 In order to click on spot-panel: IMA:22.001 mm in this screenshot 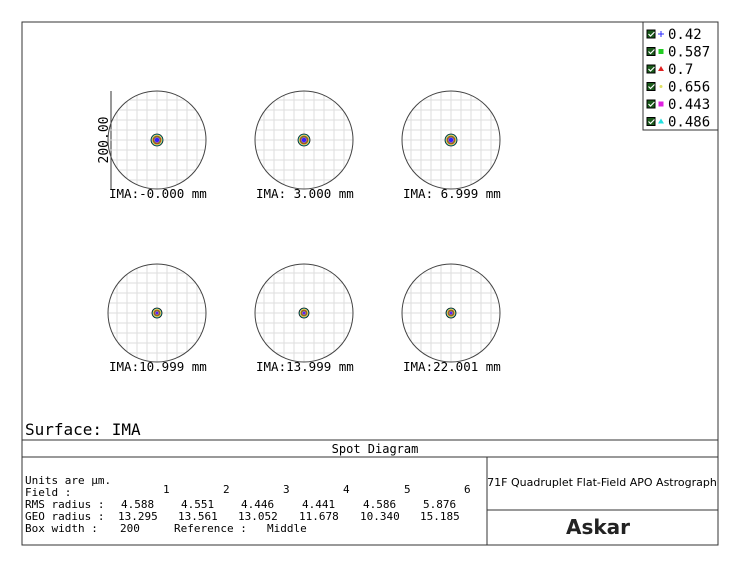, I will do `click(451, 318)`.